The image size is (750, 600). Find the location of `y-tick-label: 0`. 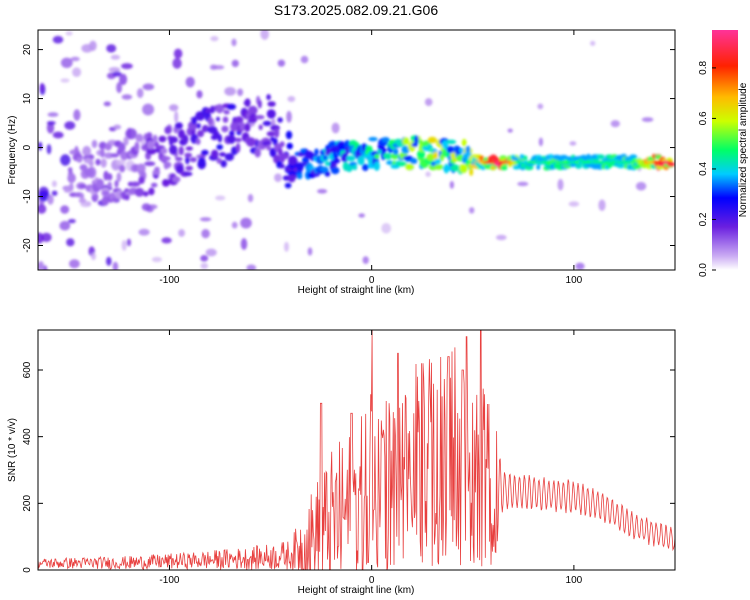

y-tick-label: 0 is located at coordinates (27, 570).